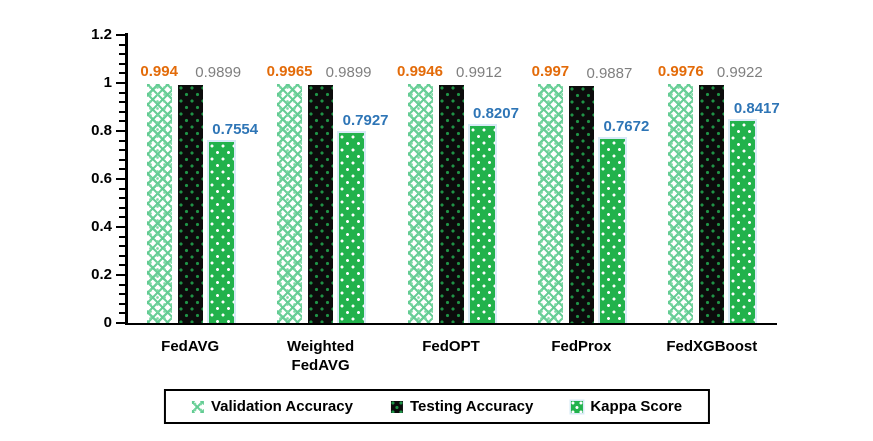 The width and height of the screenshot is (873, 441). Describe the element at coordinates (101, 274) in the screenshot. I see `y-tick-label: 0.2` at that location.